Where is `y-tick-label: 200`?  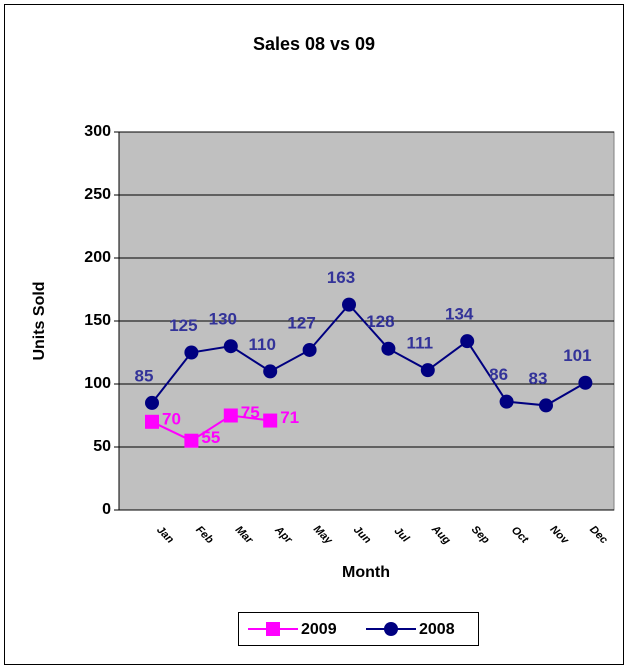 y-tick-label: 200 is located at coordinates (97, 257).